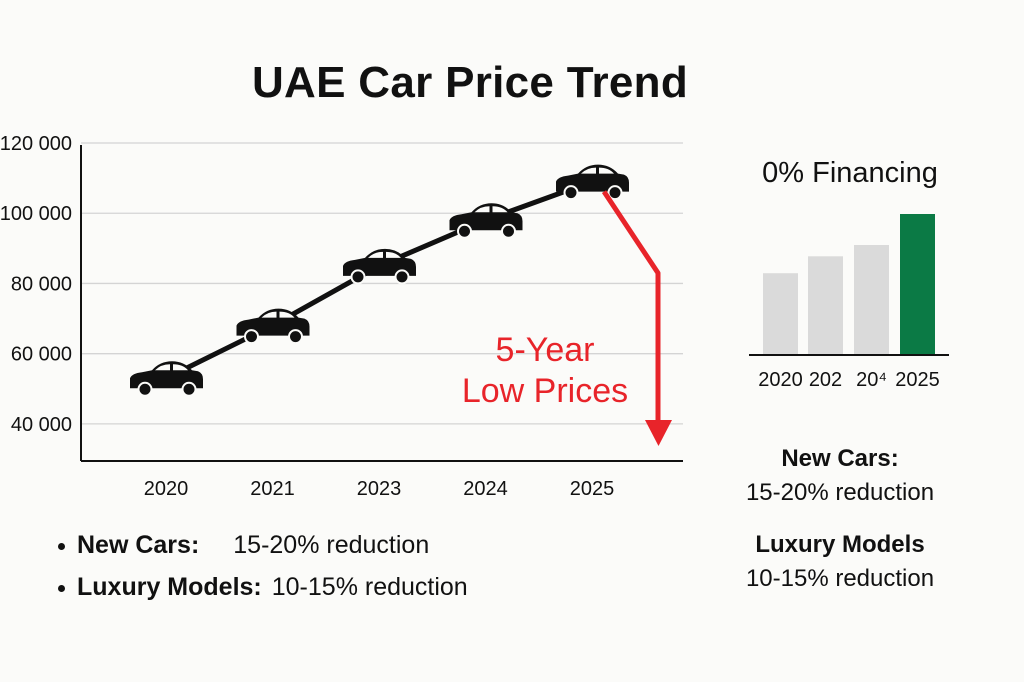 The width and height of the screenshot is (1024, 682). Describe the element at coordinates (658, 433) in the screenshot. I see `red-arrow-head` at that location.